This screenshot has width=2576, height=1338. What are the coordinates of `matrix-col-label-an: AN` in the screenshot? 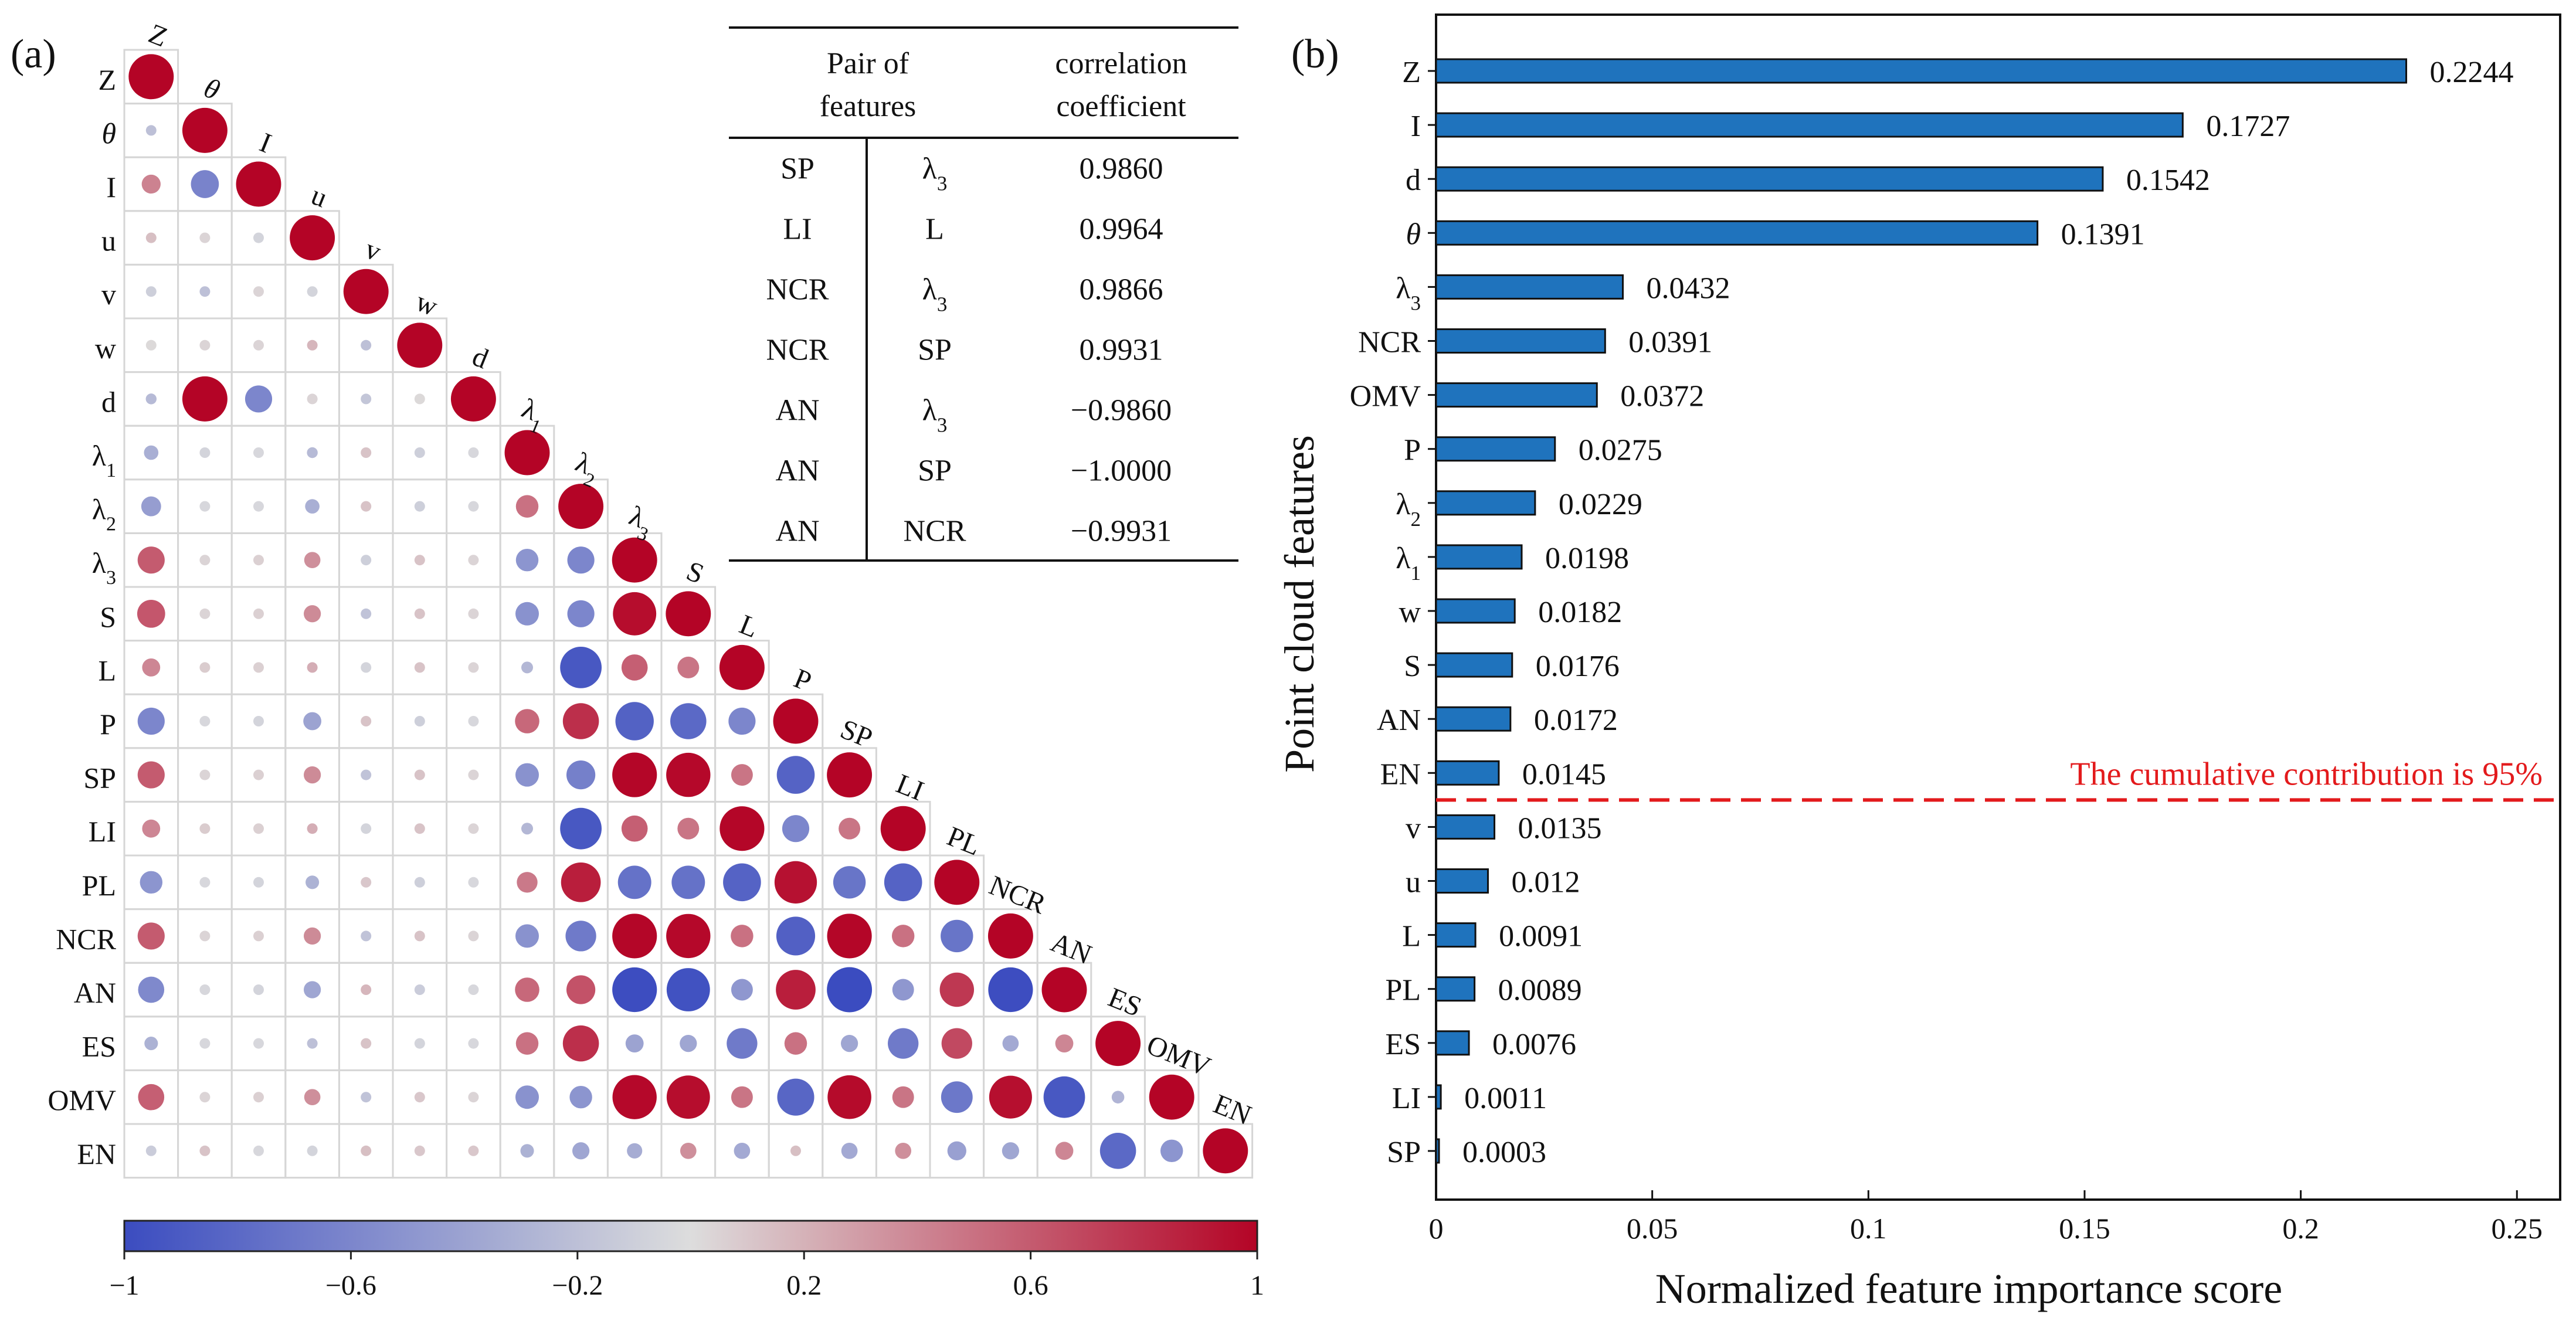 It's located at (1071, 948).